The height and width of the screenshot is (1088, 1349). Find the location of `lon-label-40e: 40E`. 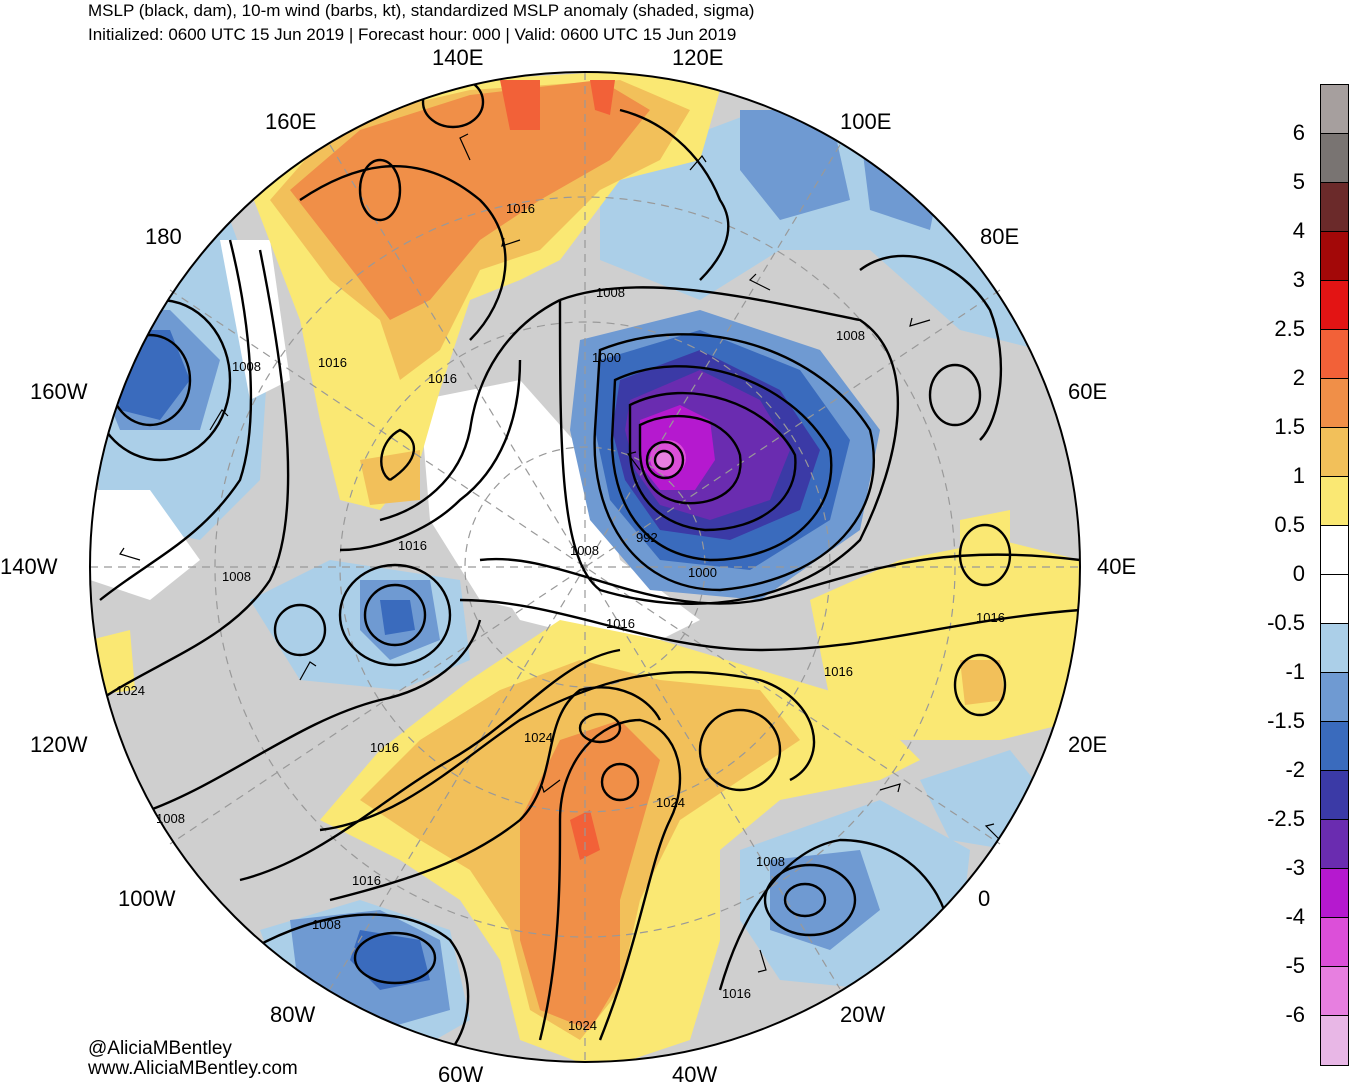

lon-label-40e: 40E is located at coordinates (1117, 566).